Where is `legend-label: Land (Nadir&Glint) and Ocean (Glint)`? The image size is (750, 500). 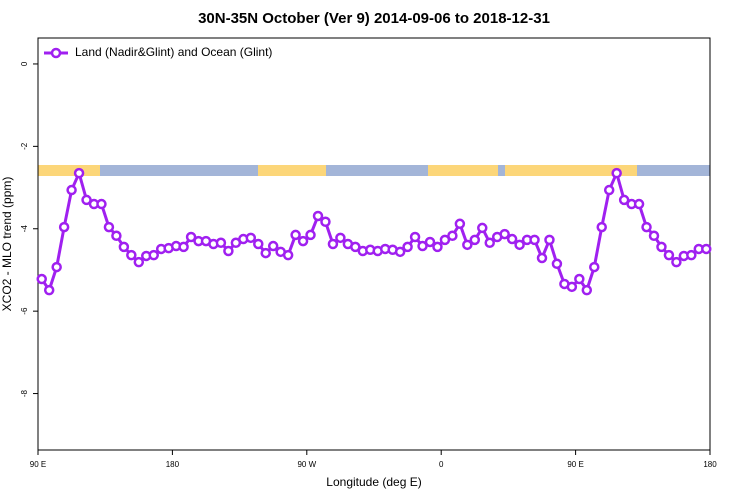 legend-label: Land (Nadir&Glint) and Ocean (Glint) is located at coordinates (173, 52).